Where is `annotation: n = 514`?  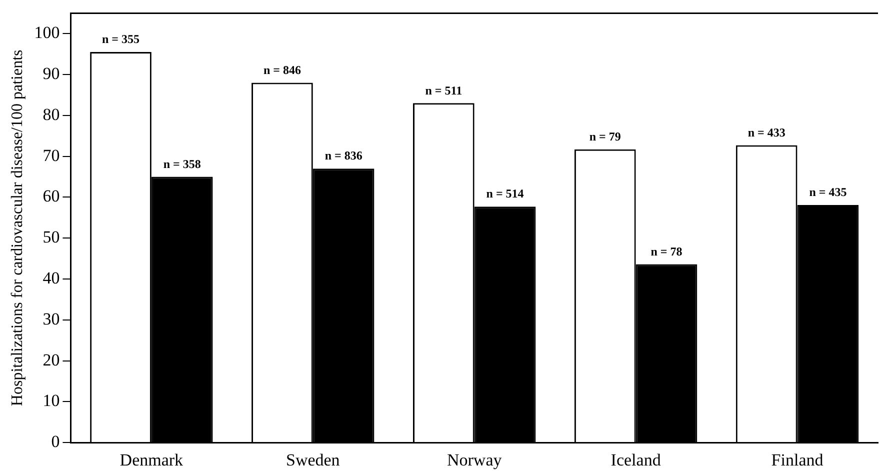 annotation: n = 514 is located at coordinates (505, 193).